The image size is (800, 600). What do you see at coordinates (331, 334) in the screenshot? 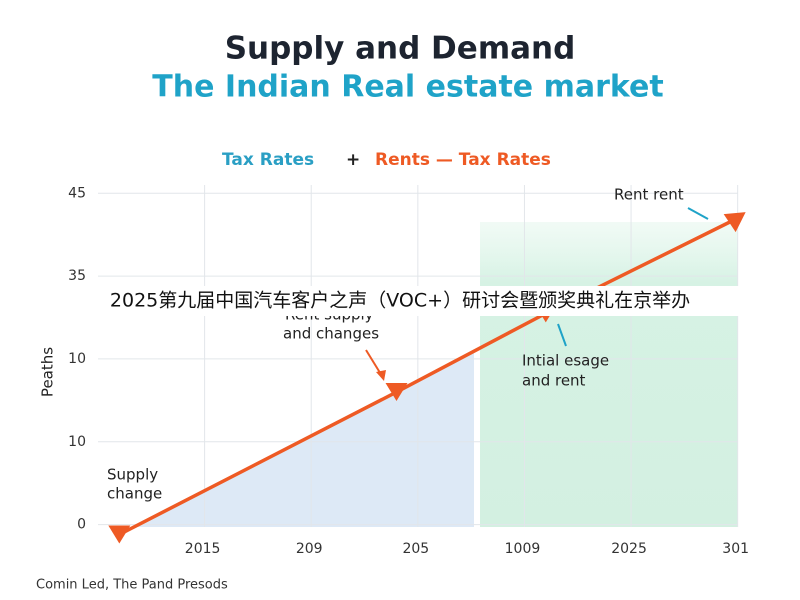
I see `annotation: and changes` at bounding box center [331, 334].